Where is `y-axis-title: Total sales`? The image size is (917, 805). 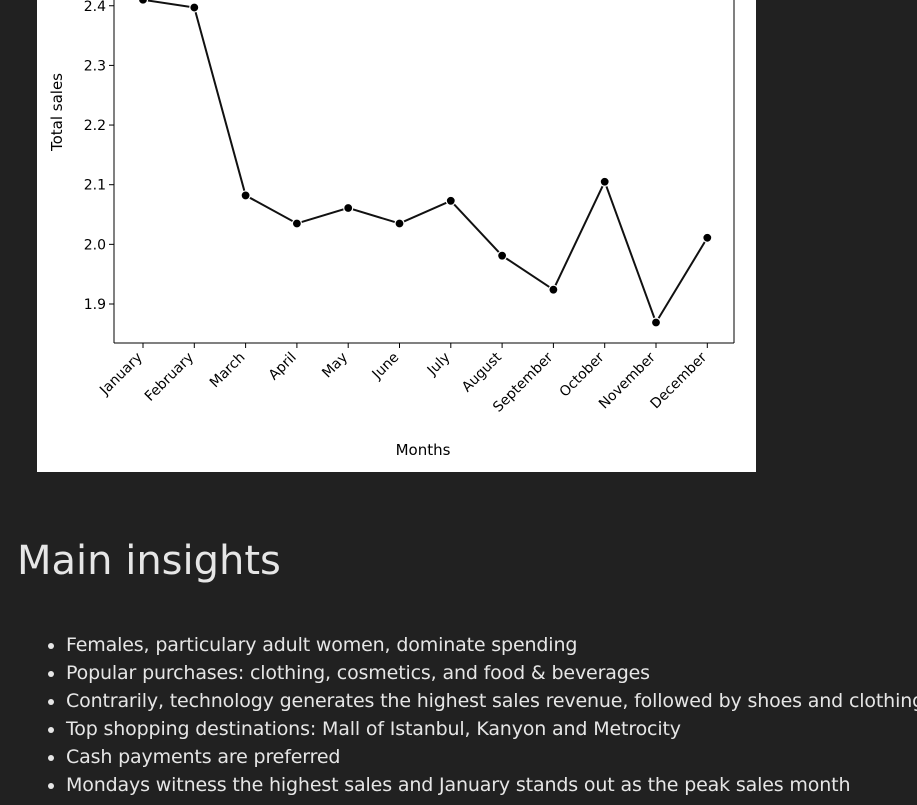 y-axis-title: Total sales is located at coordinates (57, 112).